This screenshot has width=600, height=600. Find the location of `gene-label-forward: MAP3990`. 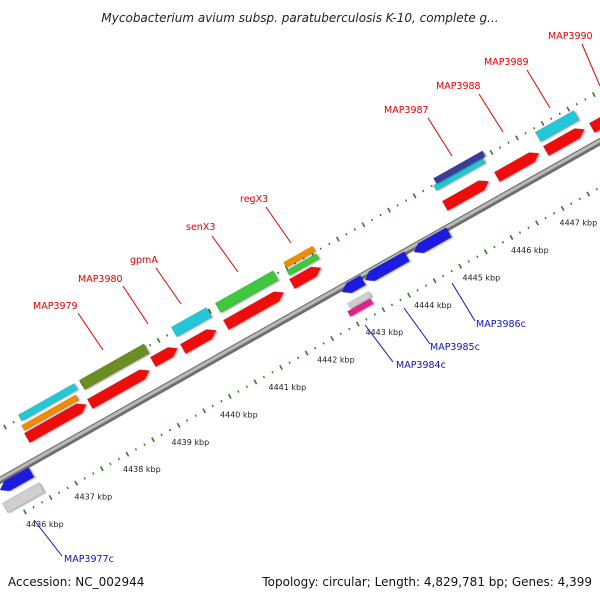

gene-label-forward: MAP3990 is located at coordinates (570, 36).